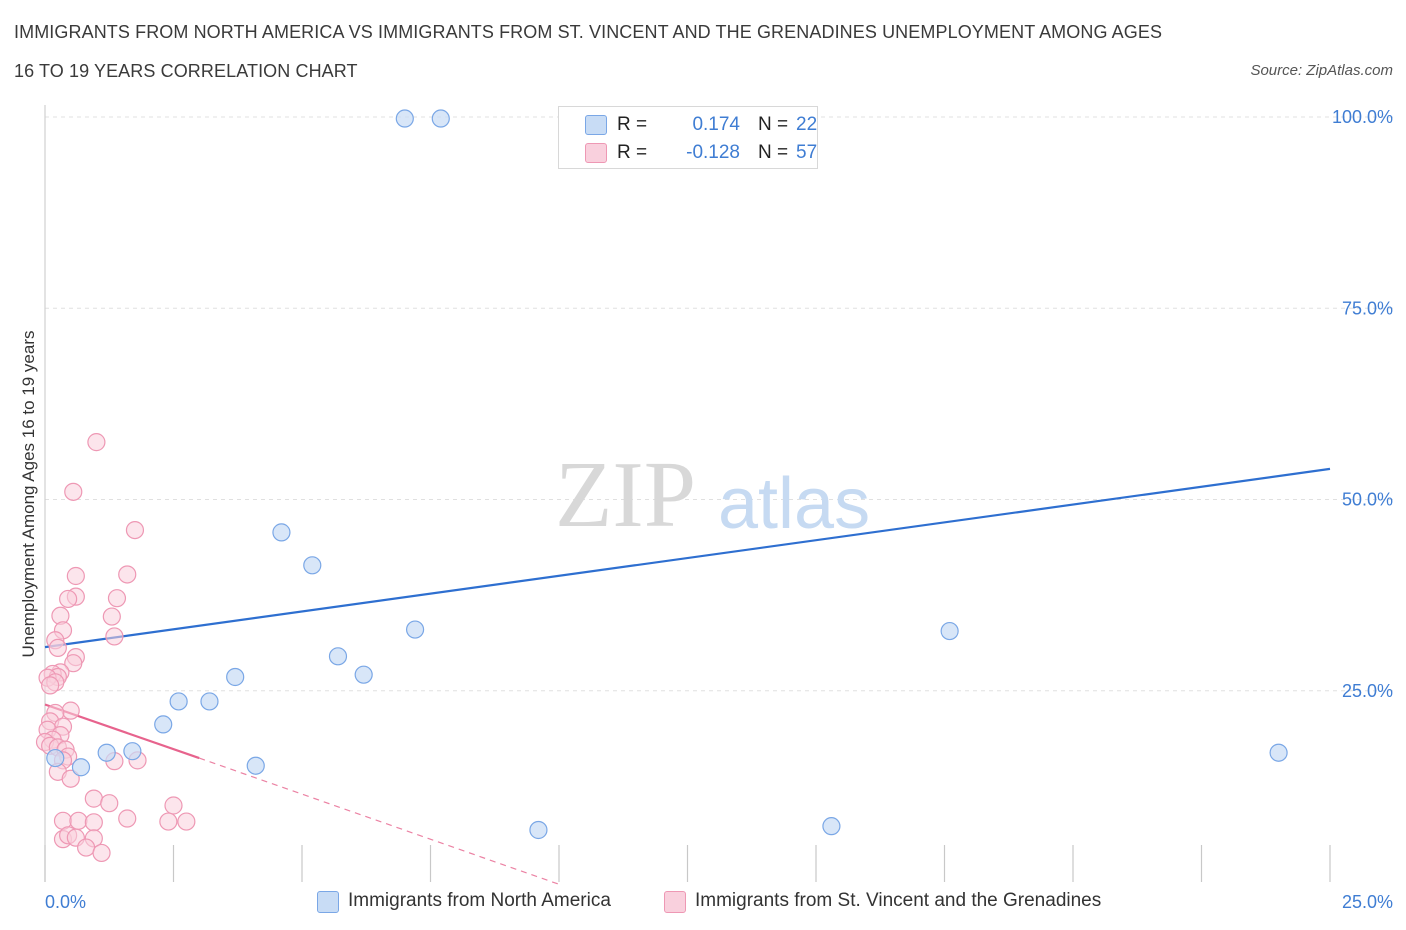 The width and height of the screenshot is (1406, 930). What do you see at coordinates (596, 153) in the screenshot?
I see `legend-swatch-pink` at bounding box center [596, 153].